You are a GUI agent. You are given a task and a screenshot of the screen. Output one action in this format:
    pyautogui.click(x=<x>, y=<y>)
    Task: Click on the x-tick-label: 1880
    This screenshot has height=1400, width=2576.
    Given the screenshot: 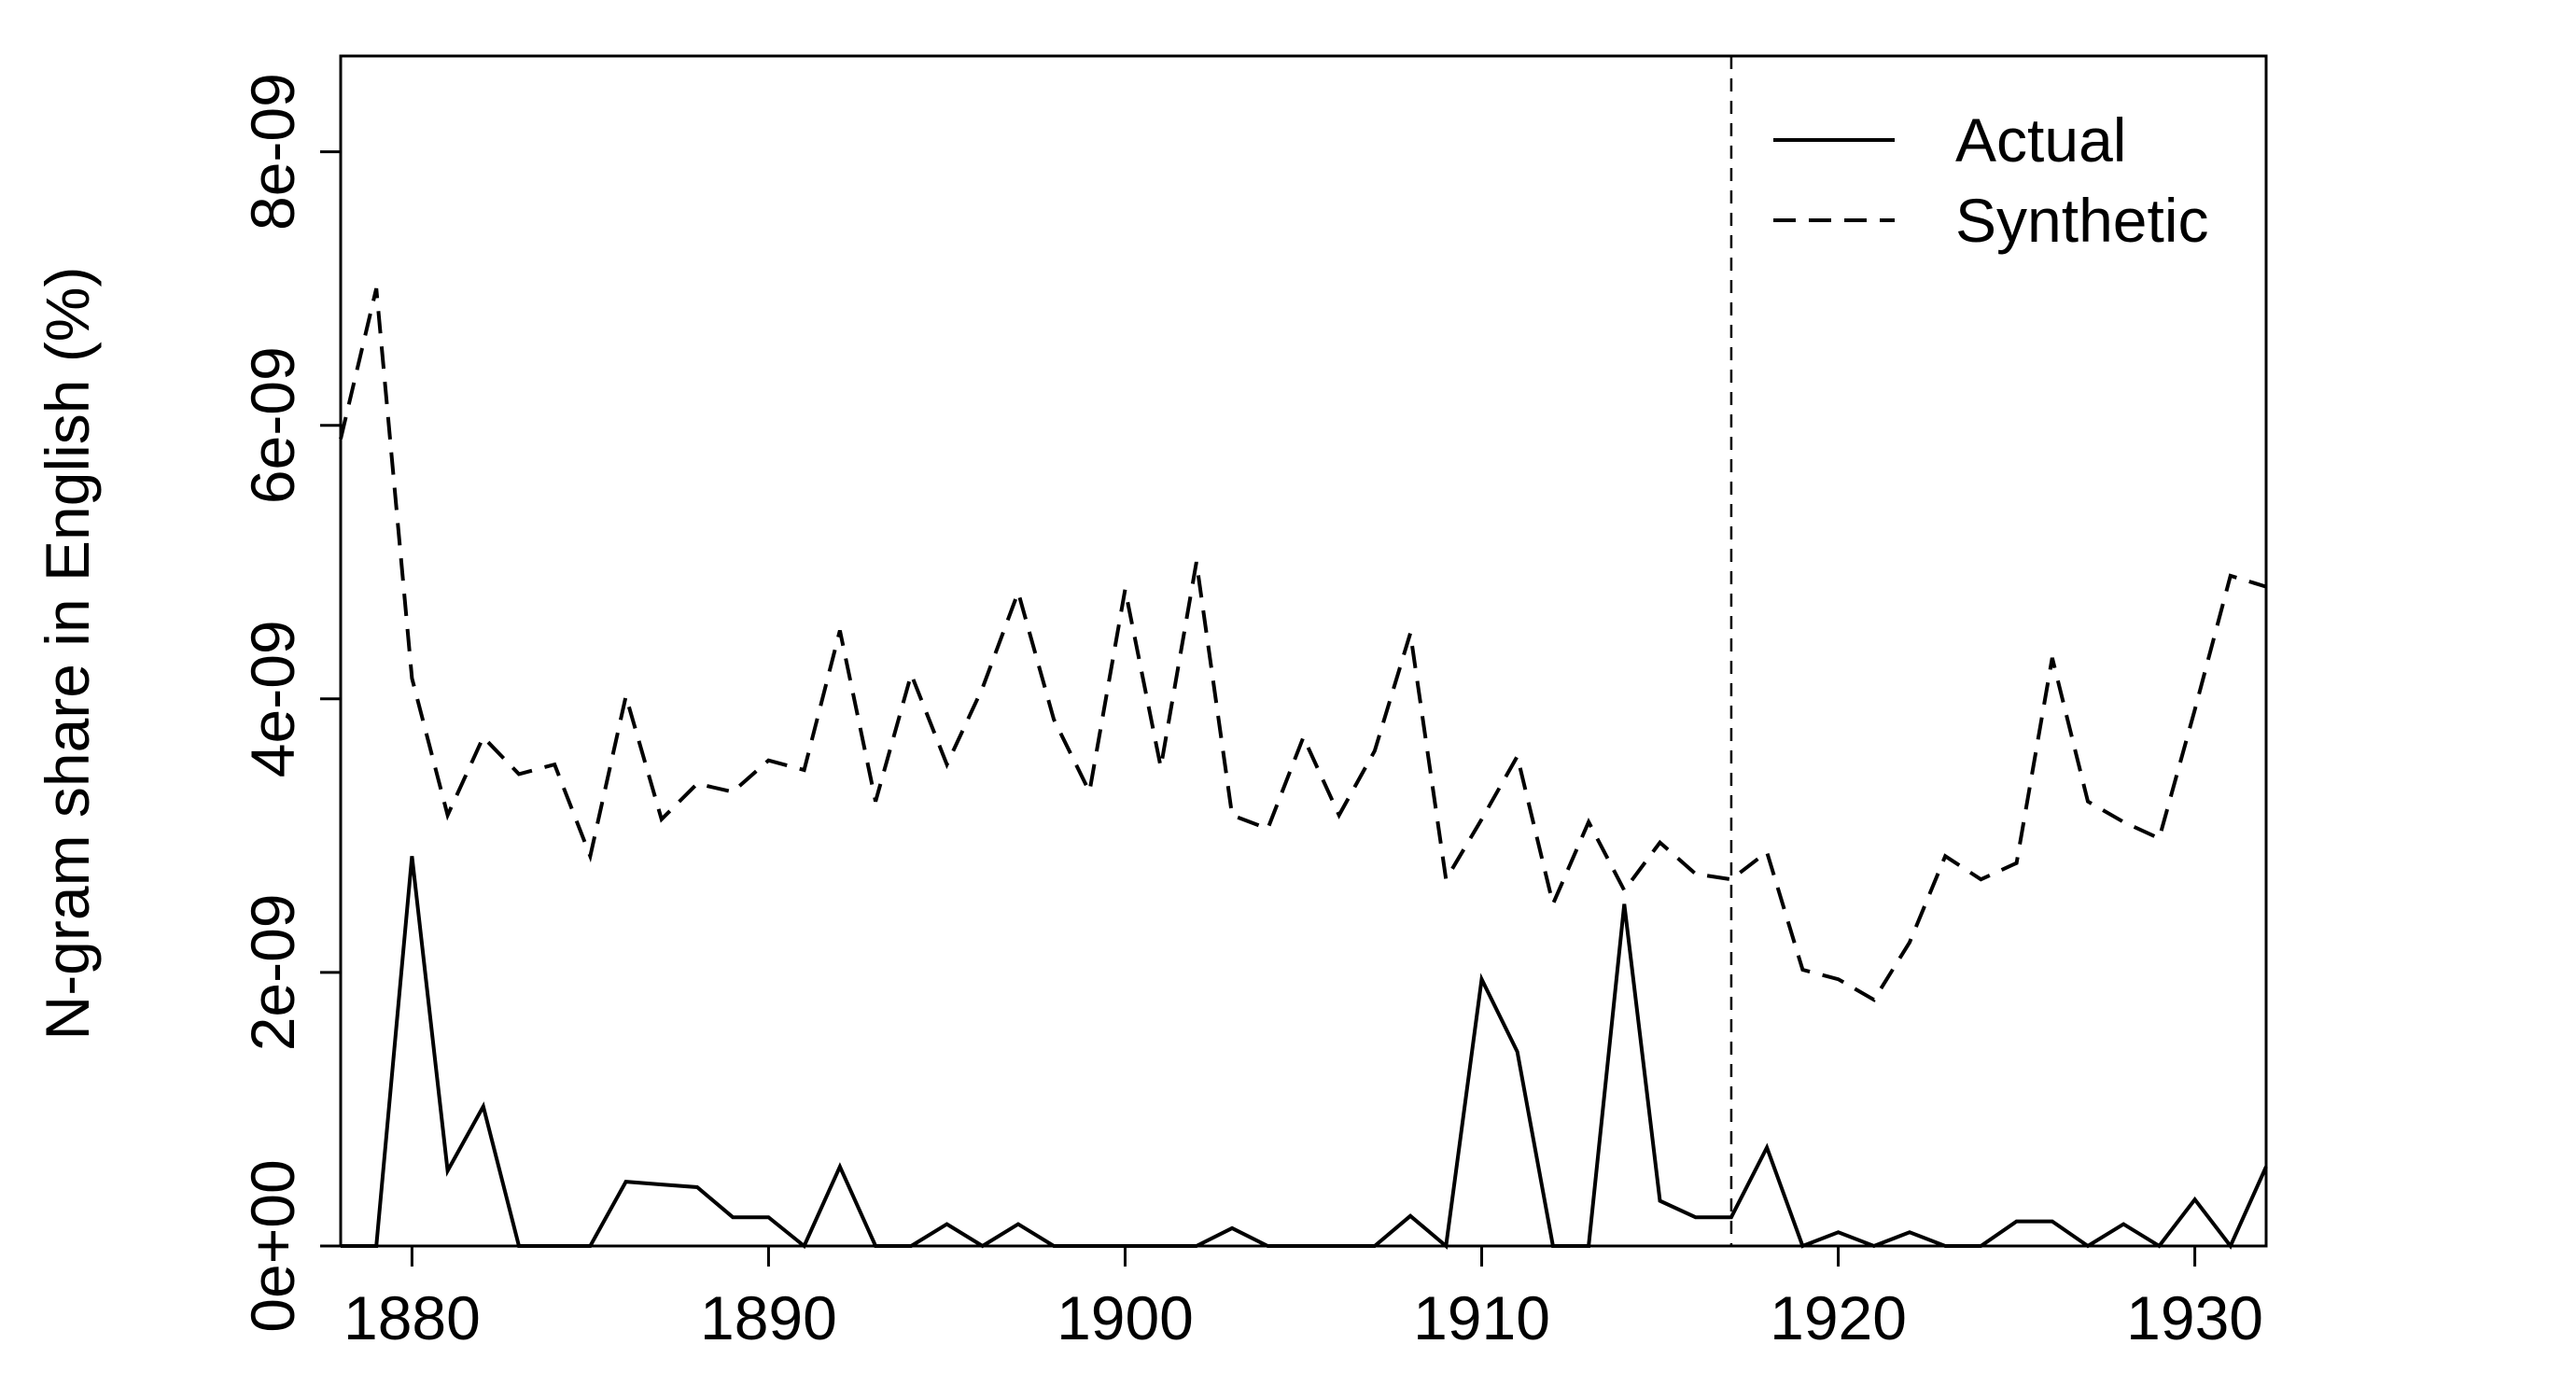 What is the action you would take?
    pyautogui.click(x=412, y=1317)
    